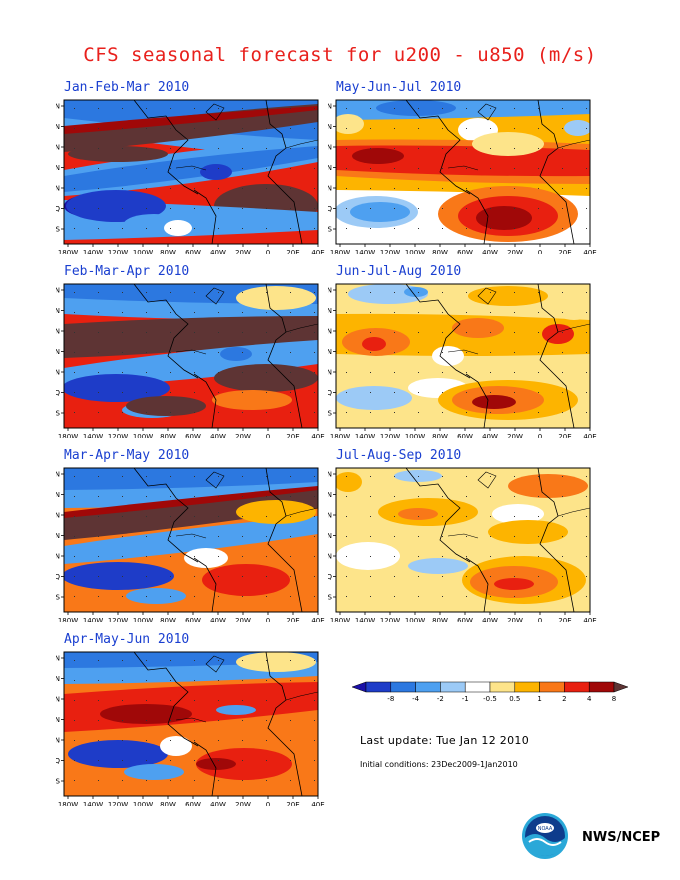 The image size is (680, 880). Describe the element at coordinates (545, 829) in the screenshot. I see `svg-text: NOAA` at that location.